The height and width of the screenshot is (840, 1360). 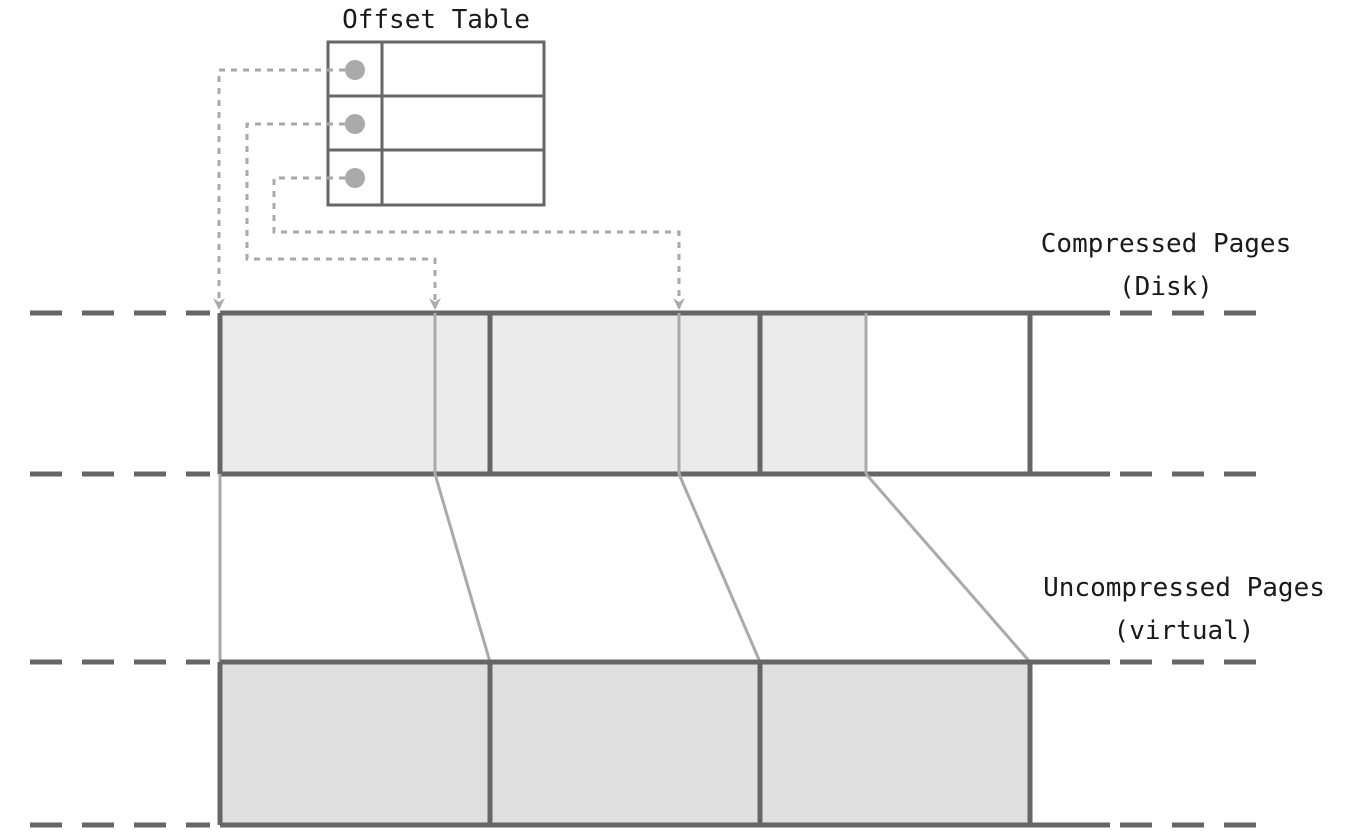 I want to click on decompression-mapping, so click(x=625, y=568).